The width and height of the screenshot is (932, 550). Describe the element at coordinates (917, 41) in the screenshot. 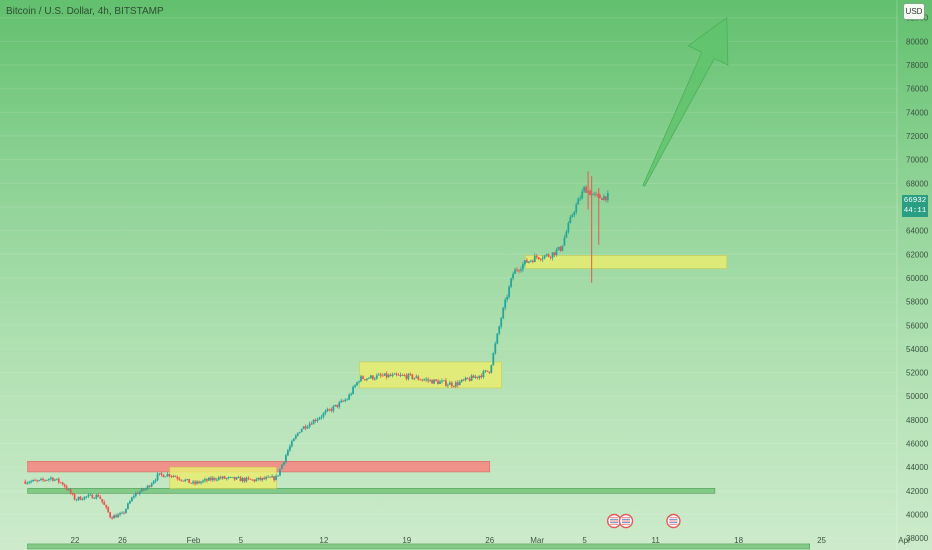

I see `price-tick-label: 80000` at that location.